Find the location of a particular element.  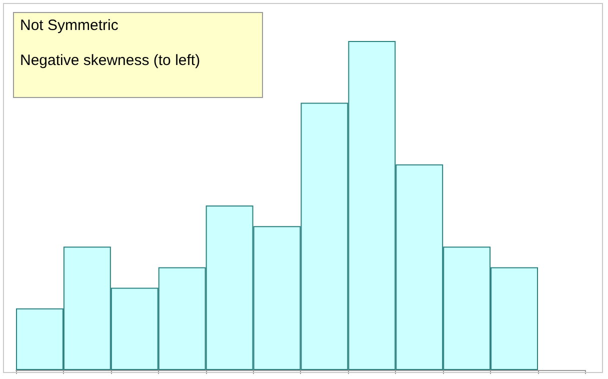

annotation: Negative skewness (to left) is located at coordinates (111, 60).